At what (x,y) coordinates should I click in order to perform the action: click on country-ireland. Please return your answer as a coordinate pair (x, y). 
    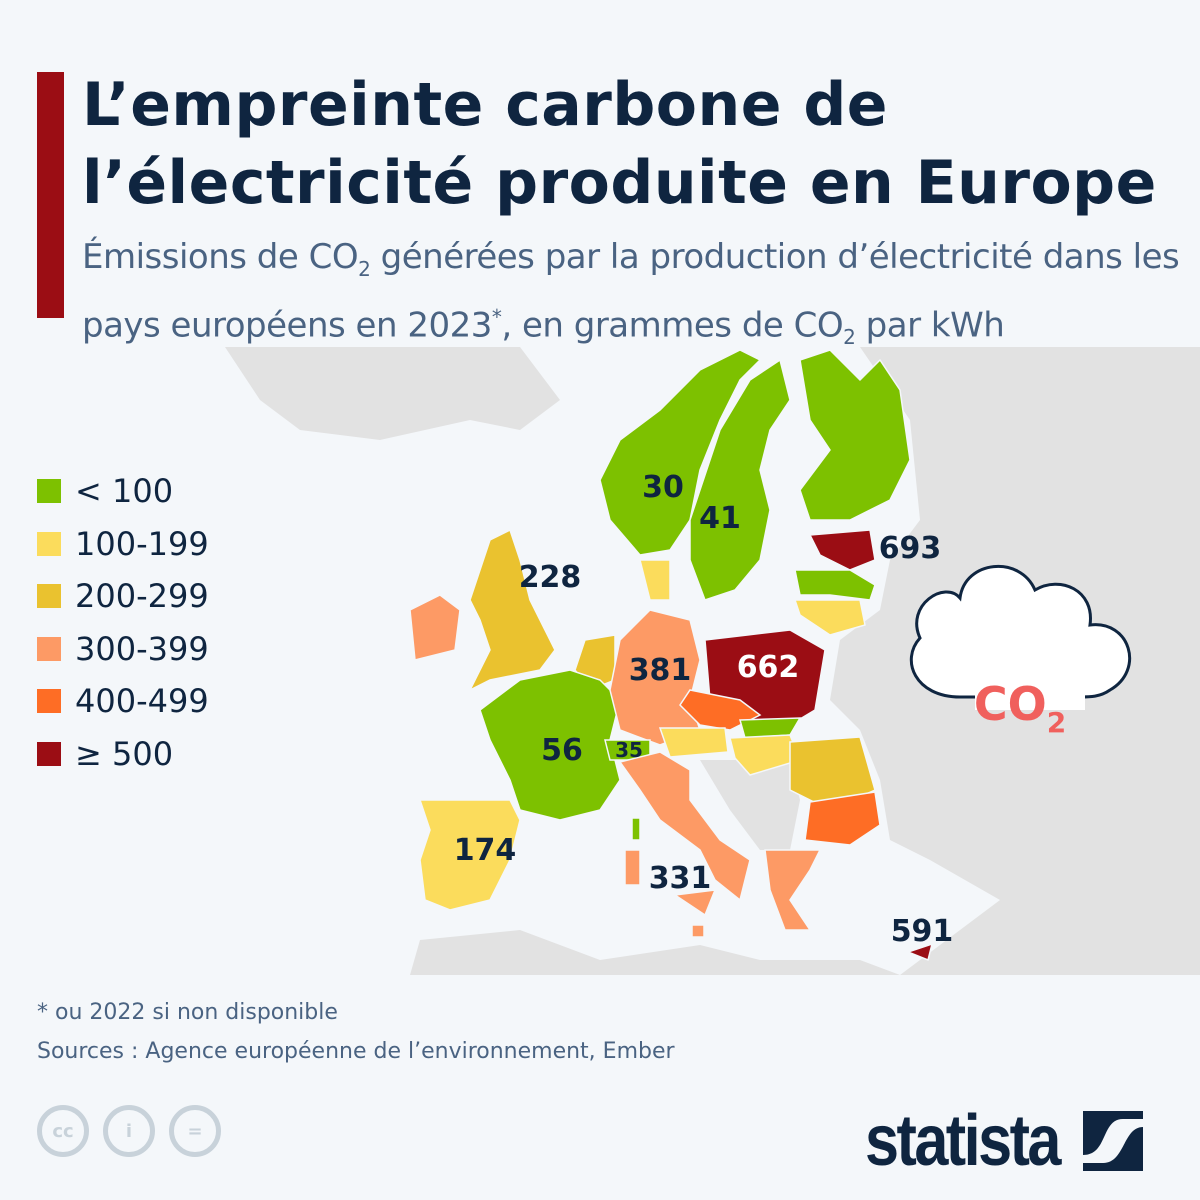
    Looking at the image, I should click on (435, 627).